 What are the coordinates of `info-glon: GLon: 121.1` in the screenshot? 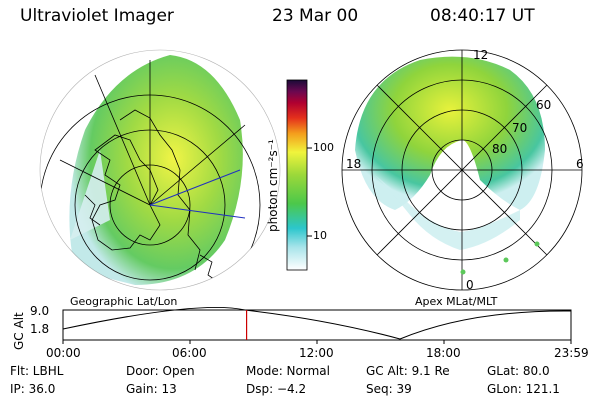 It's located at (523, 389).